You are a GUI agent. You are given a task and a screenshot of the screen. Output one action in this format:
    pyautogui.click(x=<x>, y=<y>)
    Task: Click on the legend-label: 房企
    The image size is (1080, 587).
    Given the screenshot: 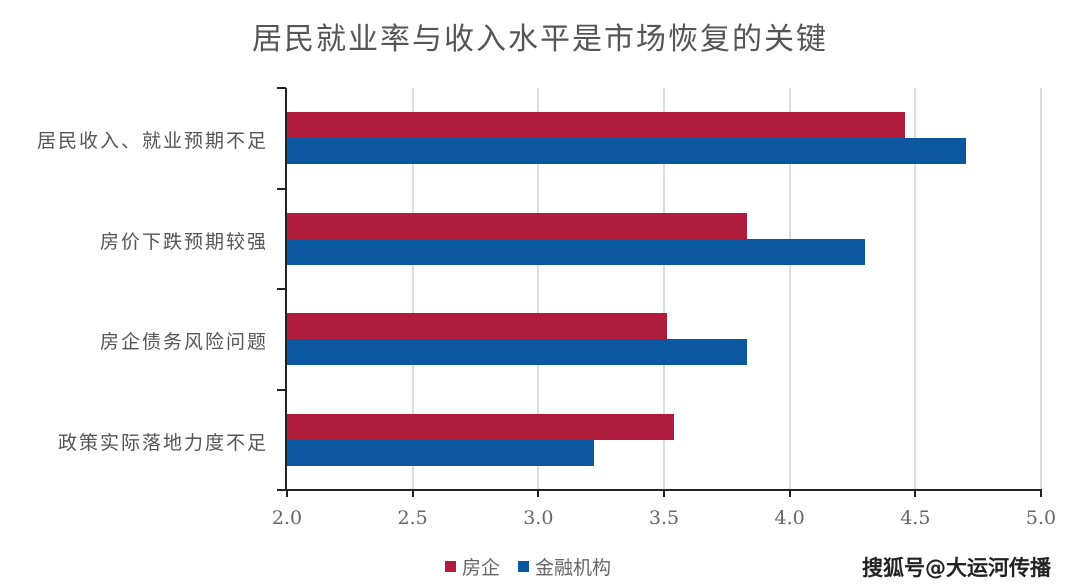 What is the action you would take?
    pyautogui.click(x=481, y=568)
    